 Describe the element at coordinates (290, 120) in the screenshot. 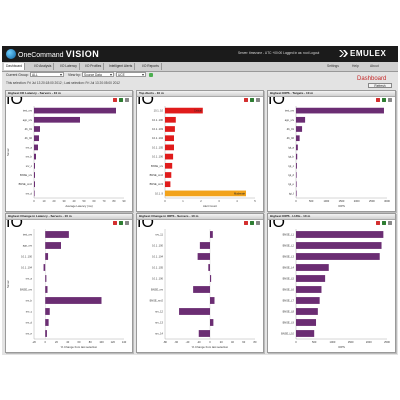

I see `category-label: app_srv` at that location.